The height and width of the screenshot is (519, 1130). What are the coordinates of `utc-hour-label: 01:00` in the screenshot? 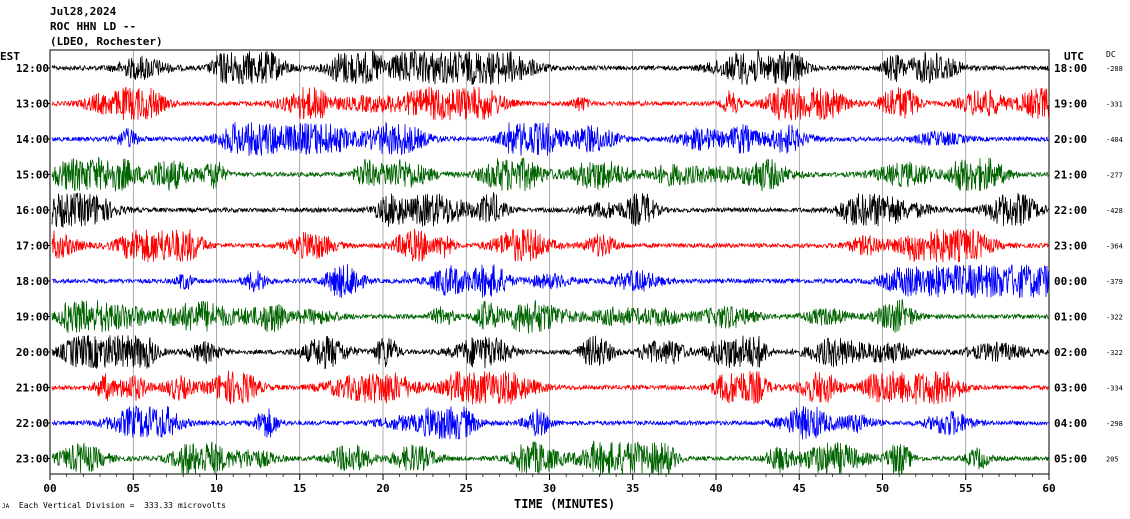 It's located at (1070, 317).